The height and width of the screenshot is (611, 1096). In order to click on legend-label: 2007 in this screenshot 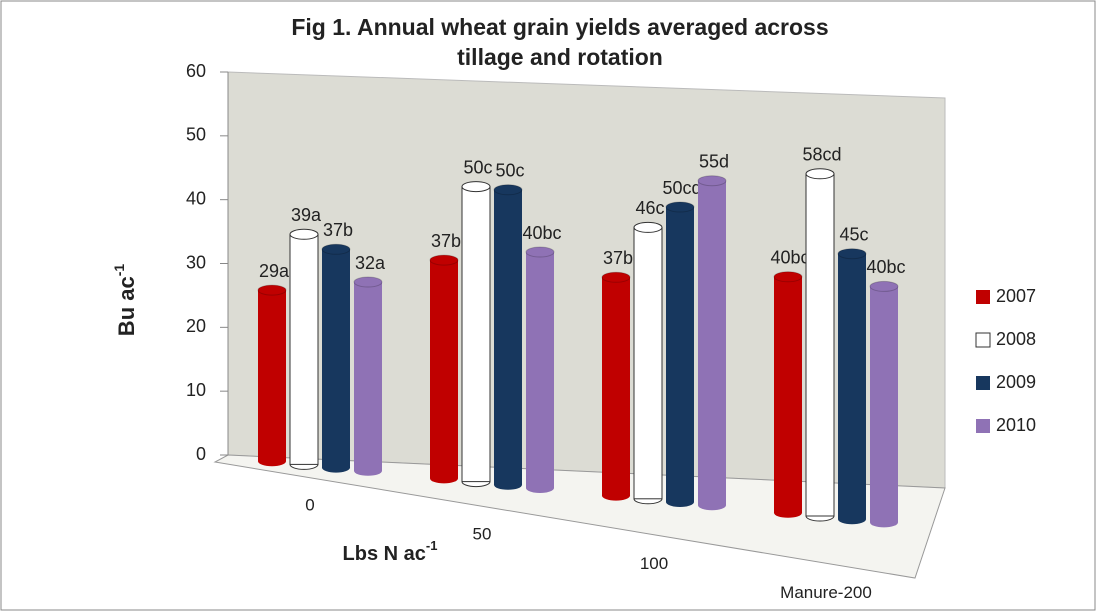, I will do `click(1016, 296)`.